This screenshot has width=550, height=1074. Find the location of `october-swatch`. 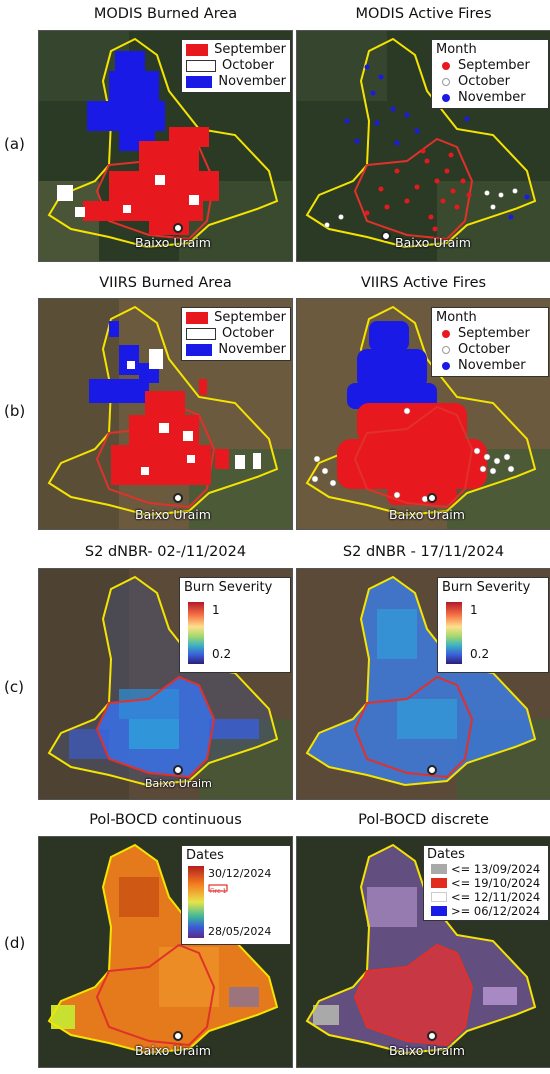

october-swatch is located at coordinates (201, 66).